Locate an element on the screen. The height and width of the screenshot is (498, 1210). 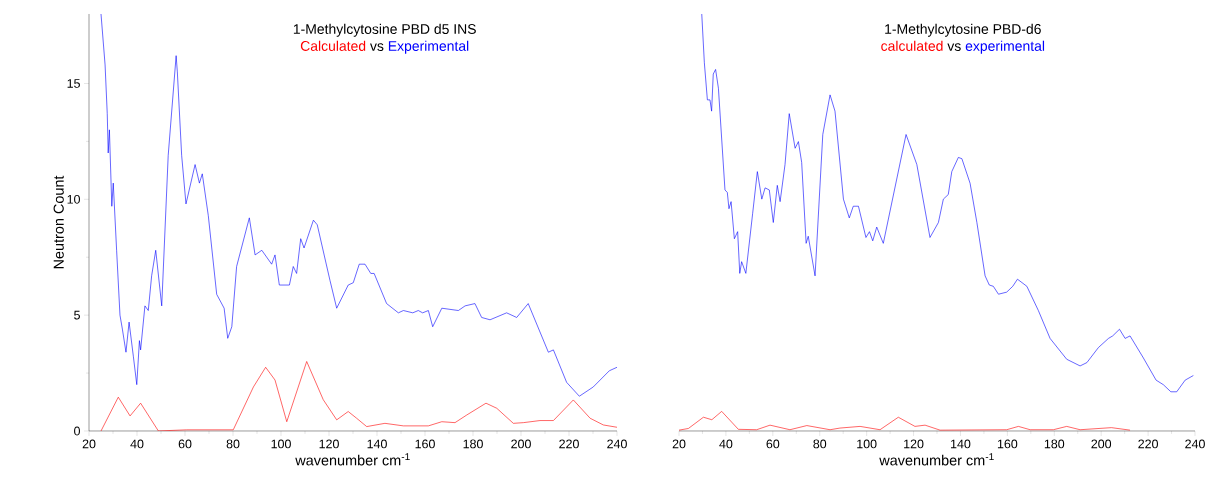
text: calculated is located at coordinates (912, 45).